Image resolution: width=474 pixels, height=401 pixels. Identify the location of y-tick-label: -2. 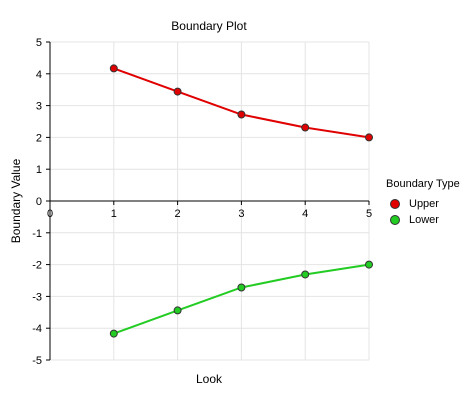
(37, 266).